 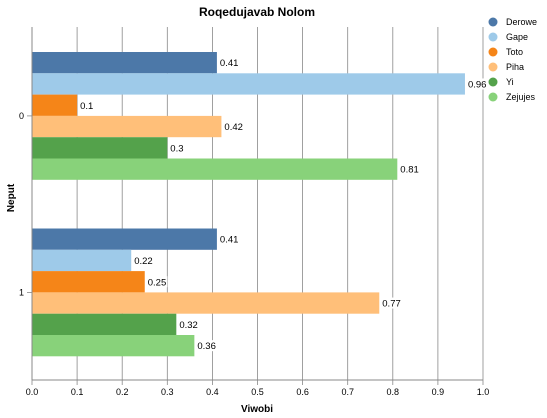 I want to click on data-label: 0.22, so click(x=143, y=261).